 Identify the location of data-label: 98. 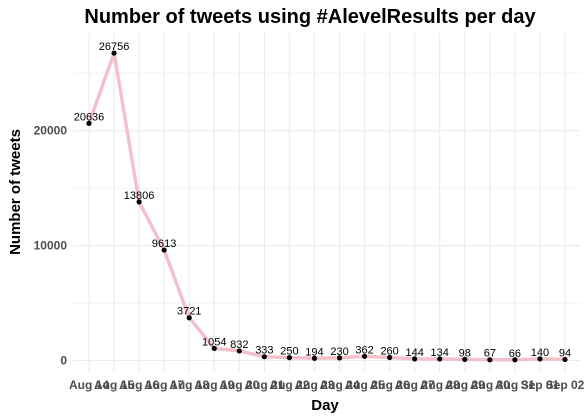
(465, 353).